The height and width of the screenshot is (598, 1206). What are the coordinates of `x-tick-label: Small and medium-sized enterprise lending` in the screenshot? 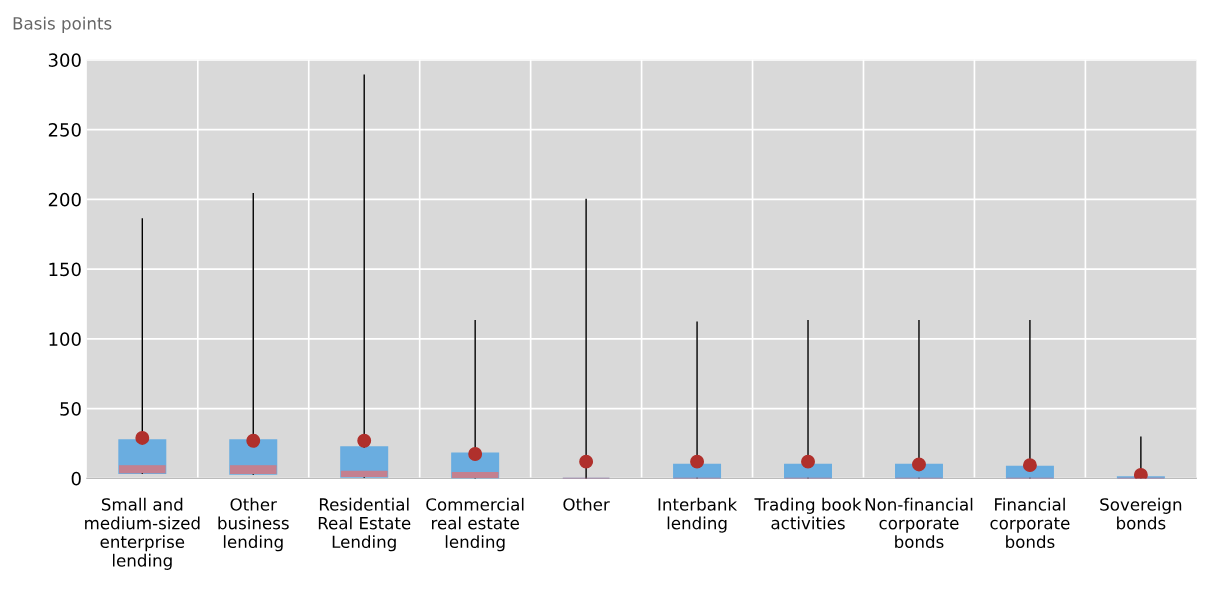 It's located at (142, 533).